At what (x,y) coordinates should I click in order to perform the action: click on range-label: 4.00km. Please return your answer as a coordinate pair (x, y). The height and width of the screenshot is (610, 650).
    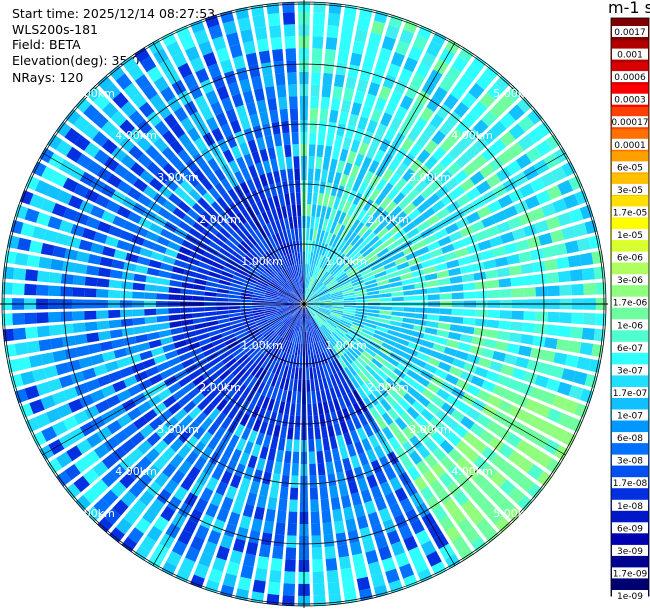
    Looking at the image, I should click on (136, 471).